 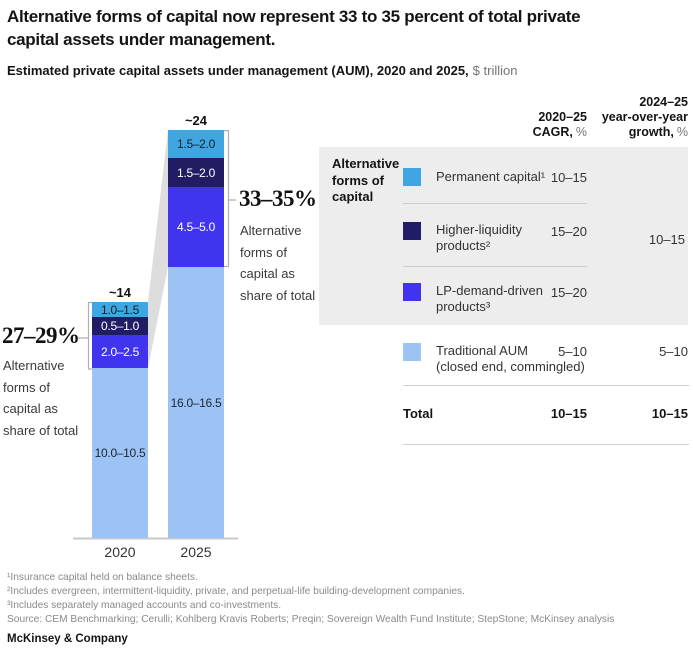 I want to click on col-header-cagr-line1: 2020–25, so click(x=562, y=117).